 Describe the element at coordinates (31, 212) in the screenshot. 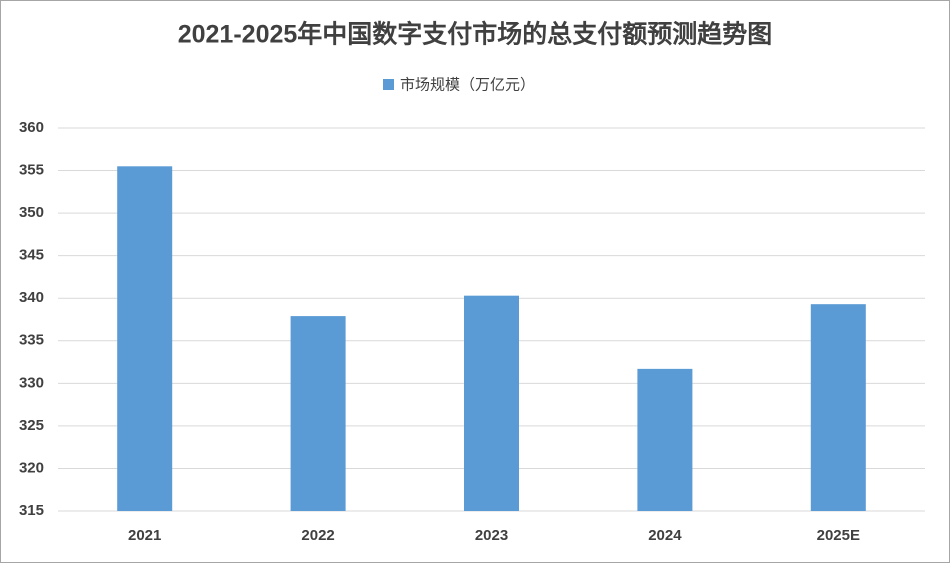

I see `y-tick-label: 350` at that location.